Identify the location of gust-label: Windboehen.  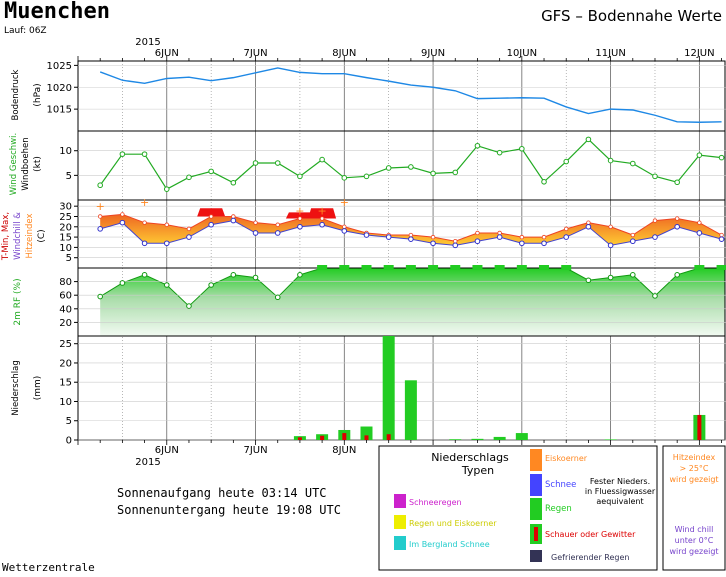
(26, 163).